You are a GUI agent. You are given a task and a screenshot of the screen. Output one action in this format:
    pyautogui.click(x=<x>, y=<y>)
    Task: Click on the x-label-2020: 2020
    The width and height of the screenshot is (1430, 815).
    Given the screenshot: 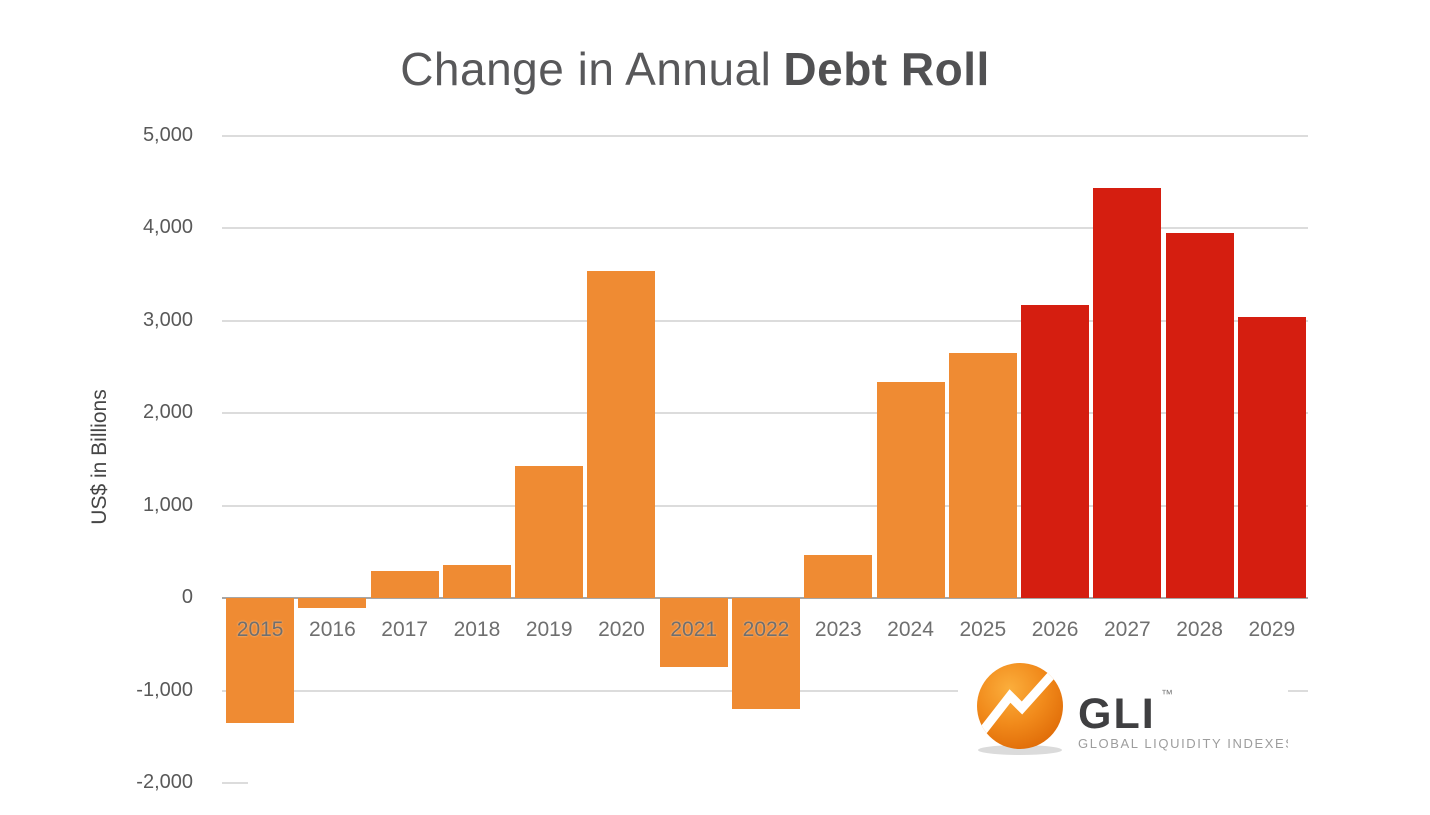 What is the action you would take?
    pyautogui.click(x=621, y=629)
    